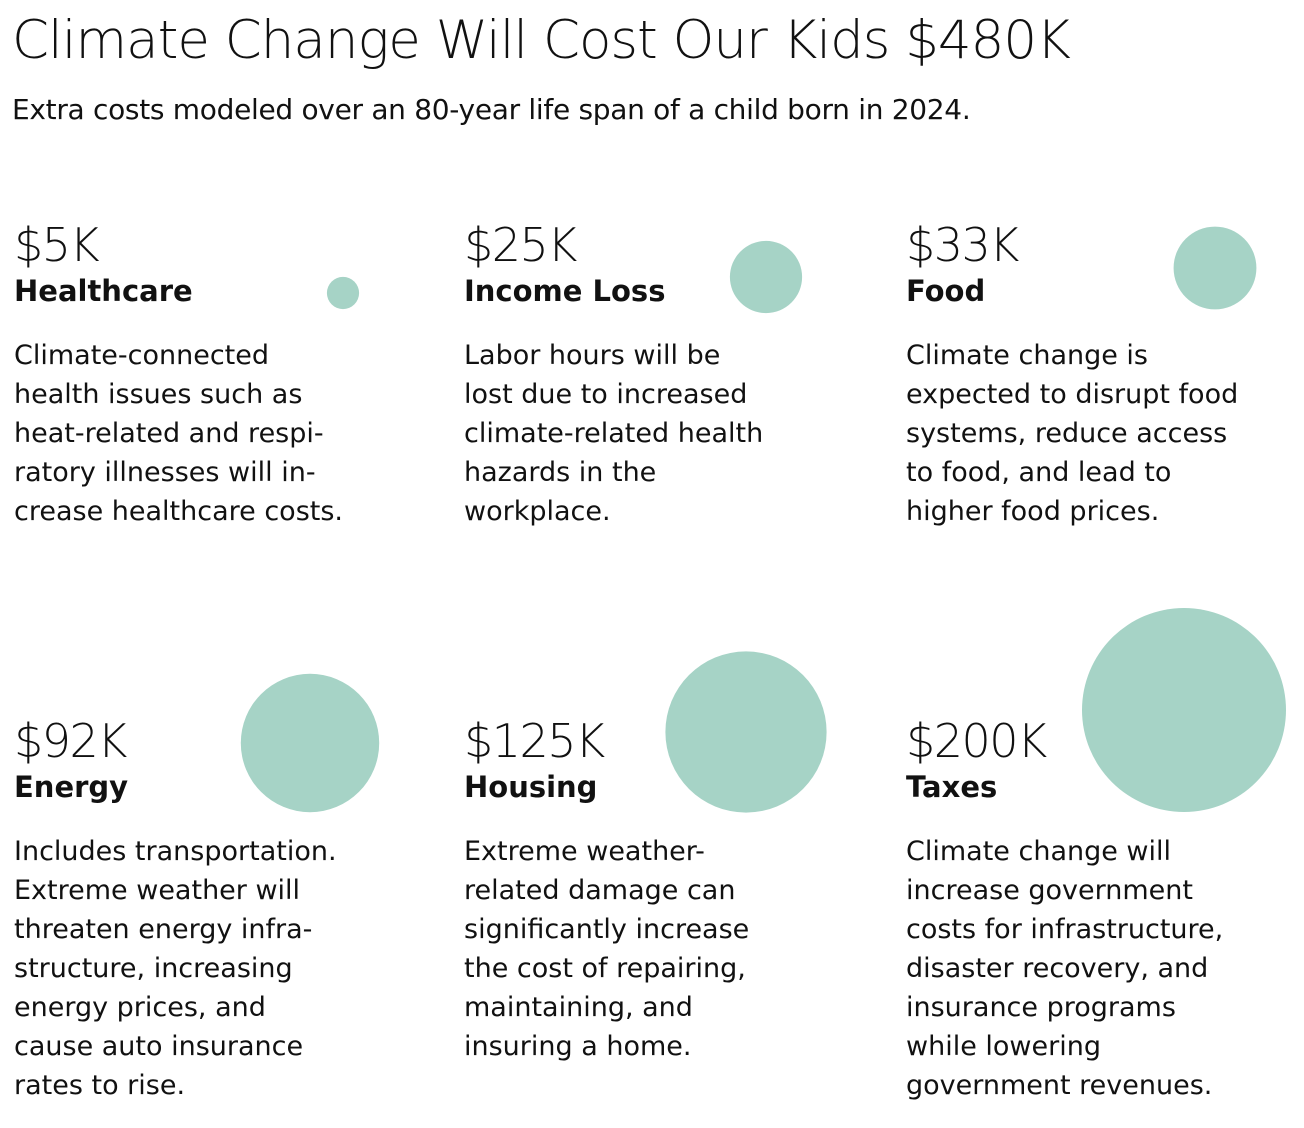 This screenshot has height=1128, width=1304. I want to click on cost-category: Food, so click(946, 291).